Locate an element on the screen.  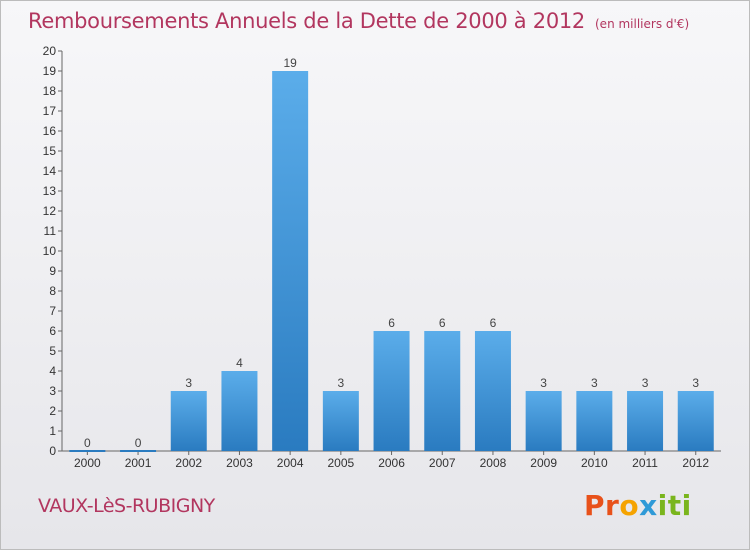
y-tick-label: 20 is located at coordinates (50, 51).